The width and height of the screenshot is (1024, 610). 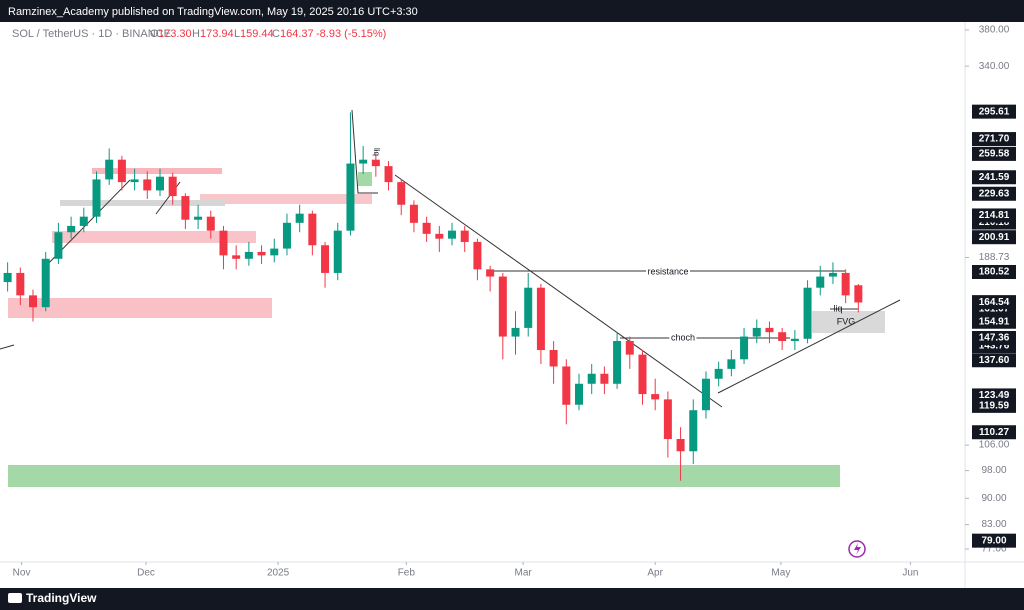 What do you see at coordinates (407, 573) in the screenshot?
I see `x-tick-label: Feb` at bounding box center [407, 573].